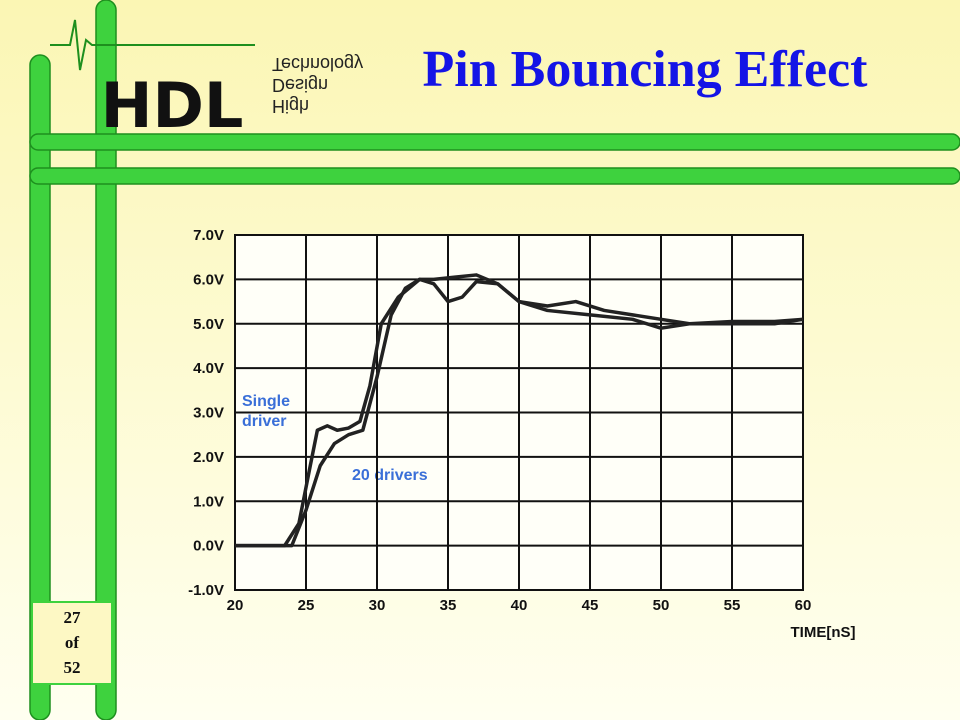 Image resolution: width=960 pixels, height=720 pixels. Describe the element at coordinates (208, 368) in the screenshot. I see `y-tick-label: 4.0V` at that location.